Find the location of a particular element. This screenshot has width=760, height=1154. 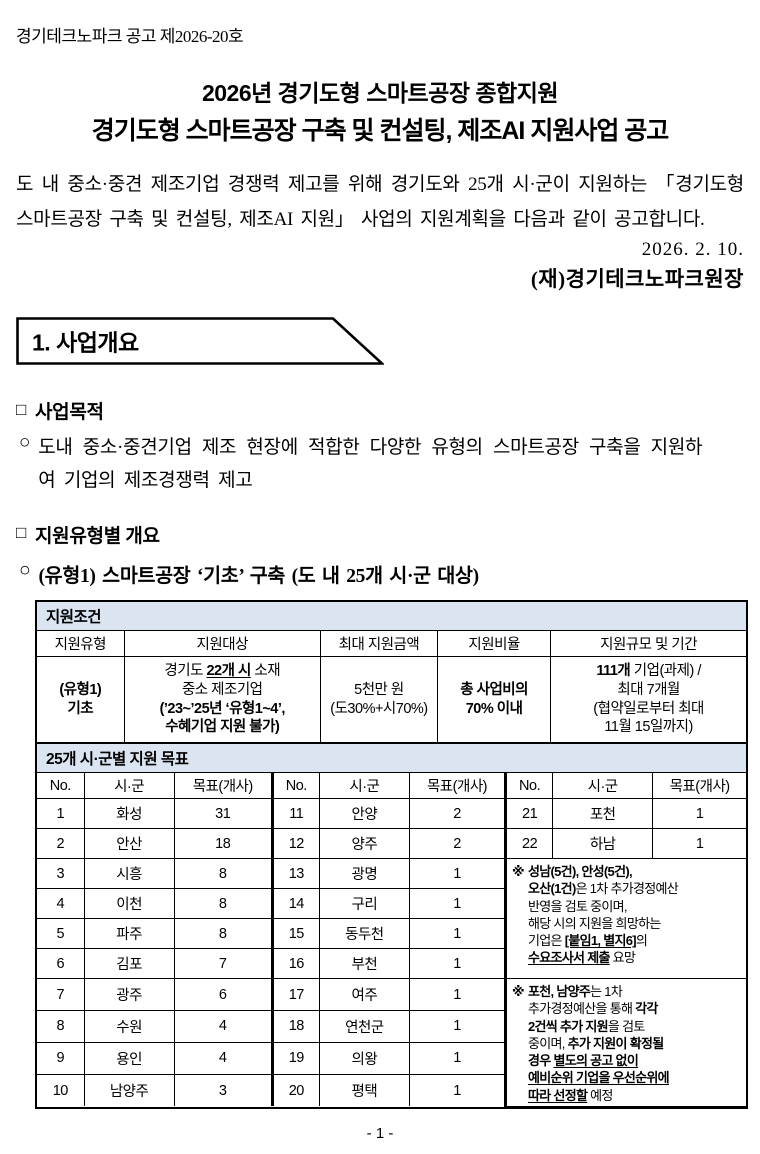

cell-city: 시흥 is located at coordinates (129, 874).